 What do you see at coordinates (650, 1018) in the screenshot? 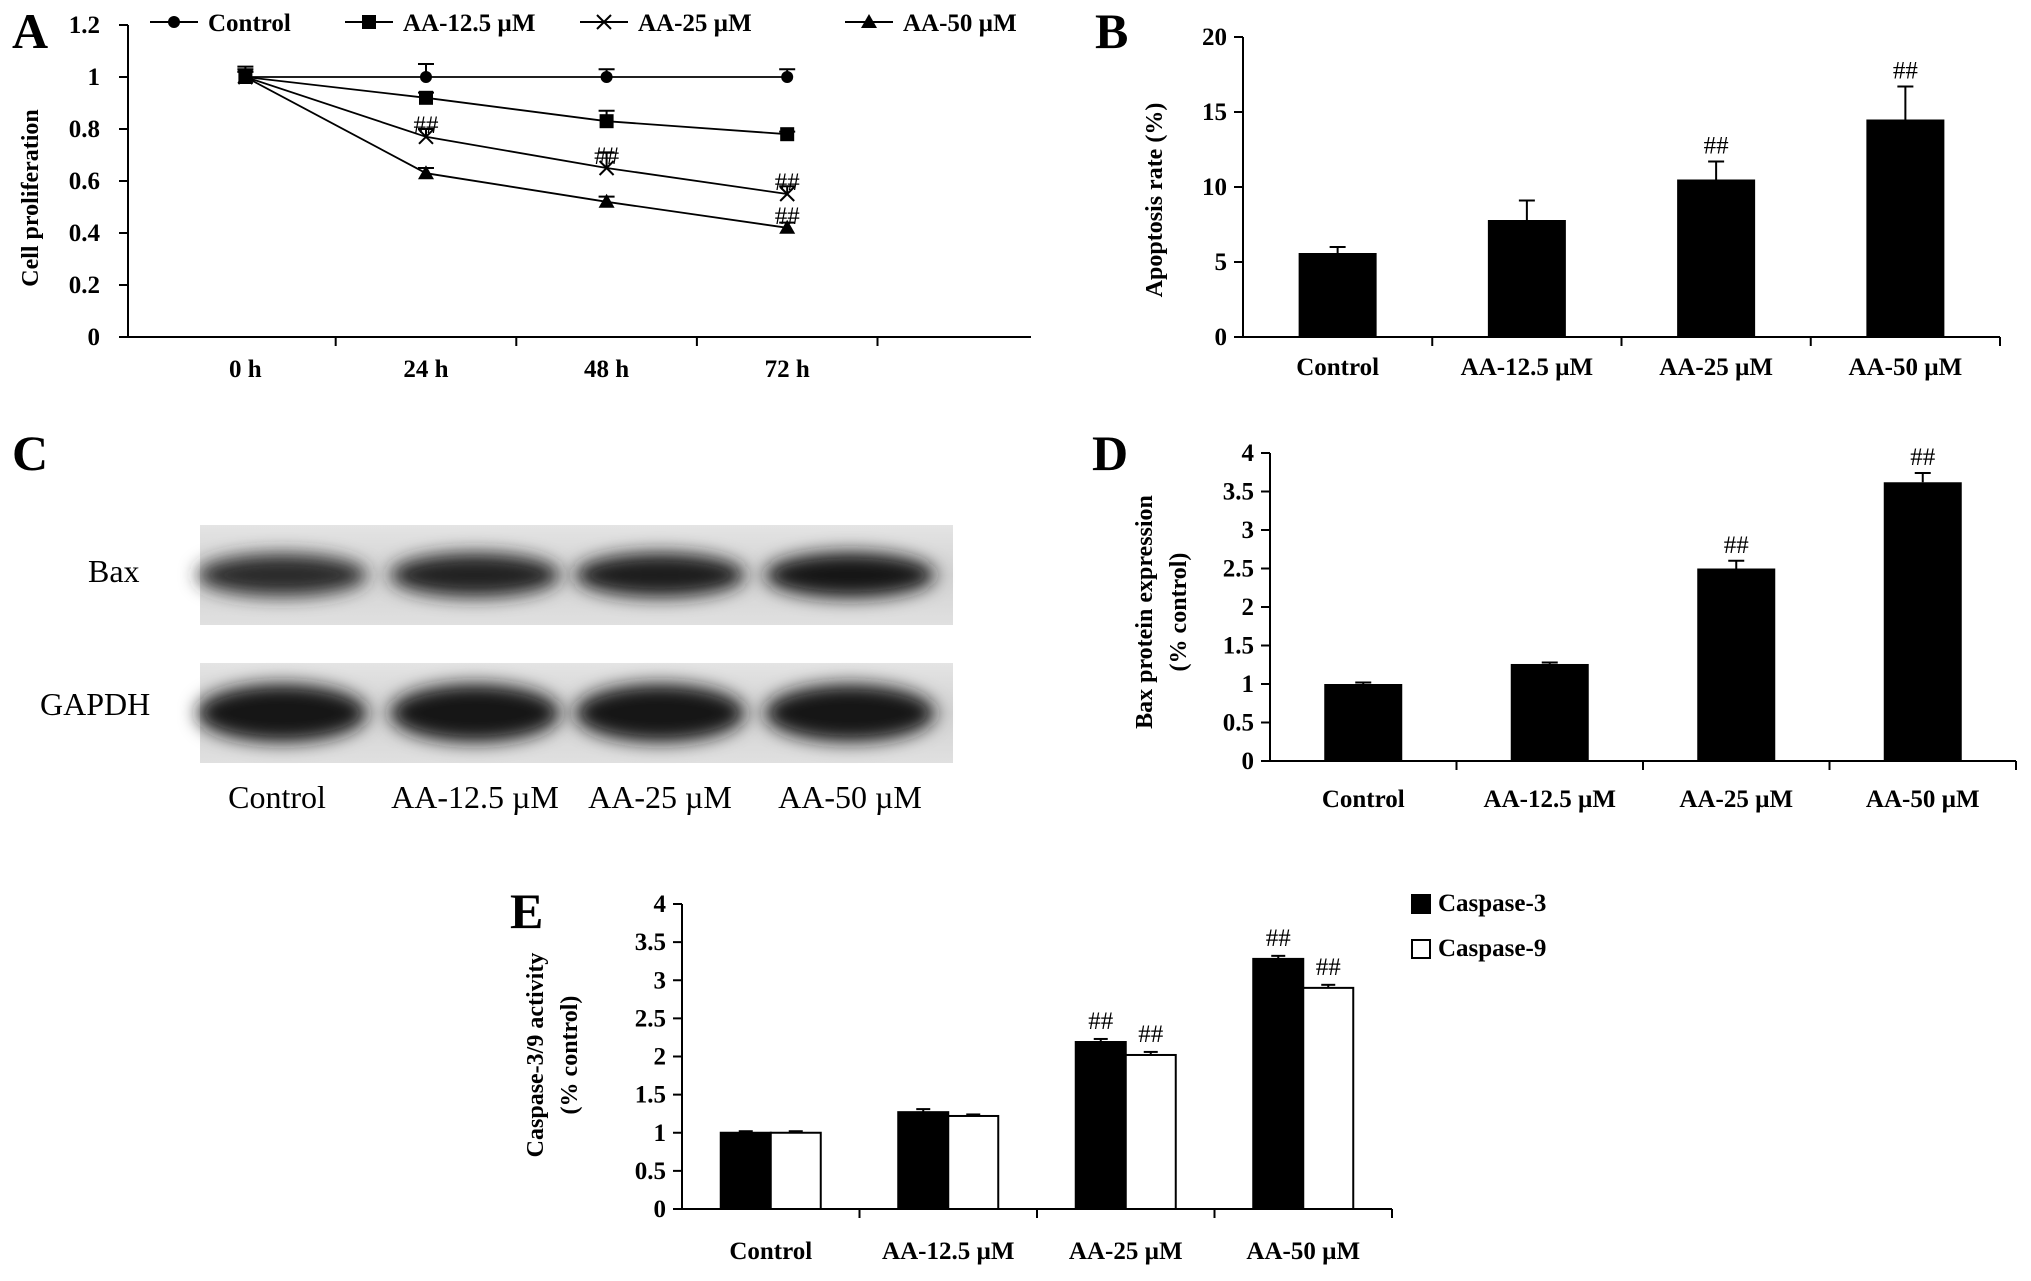
I see `panel-e-y-tick-label: 2.5` at bounding box center [650, 1018].